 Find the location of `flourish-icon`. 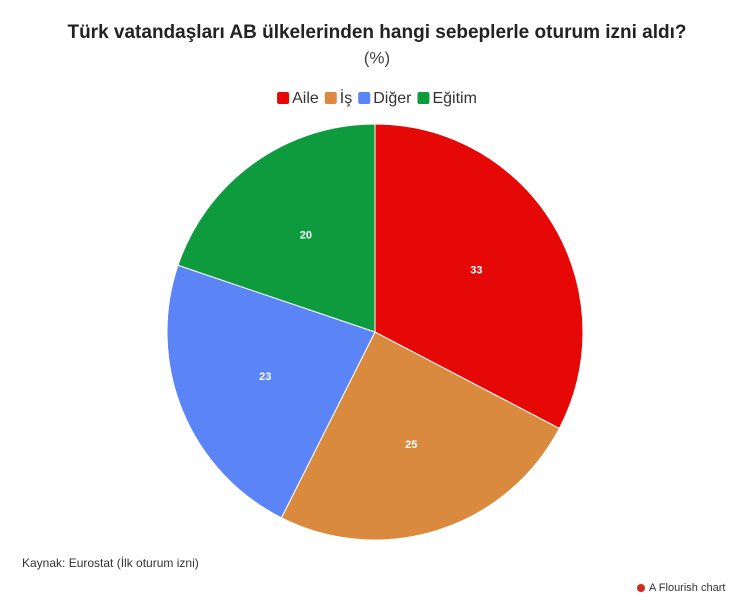

flourish-icon is located at coordinates (641, 588).